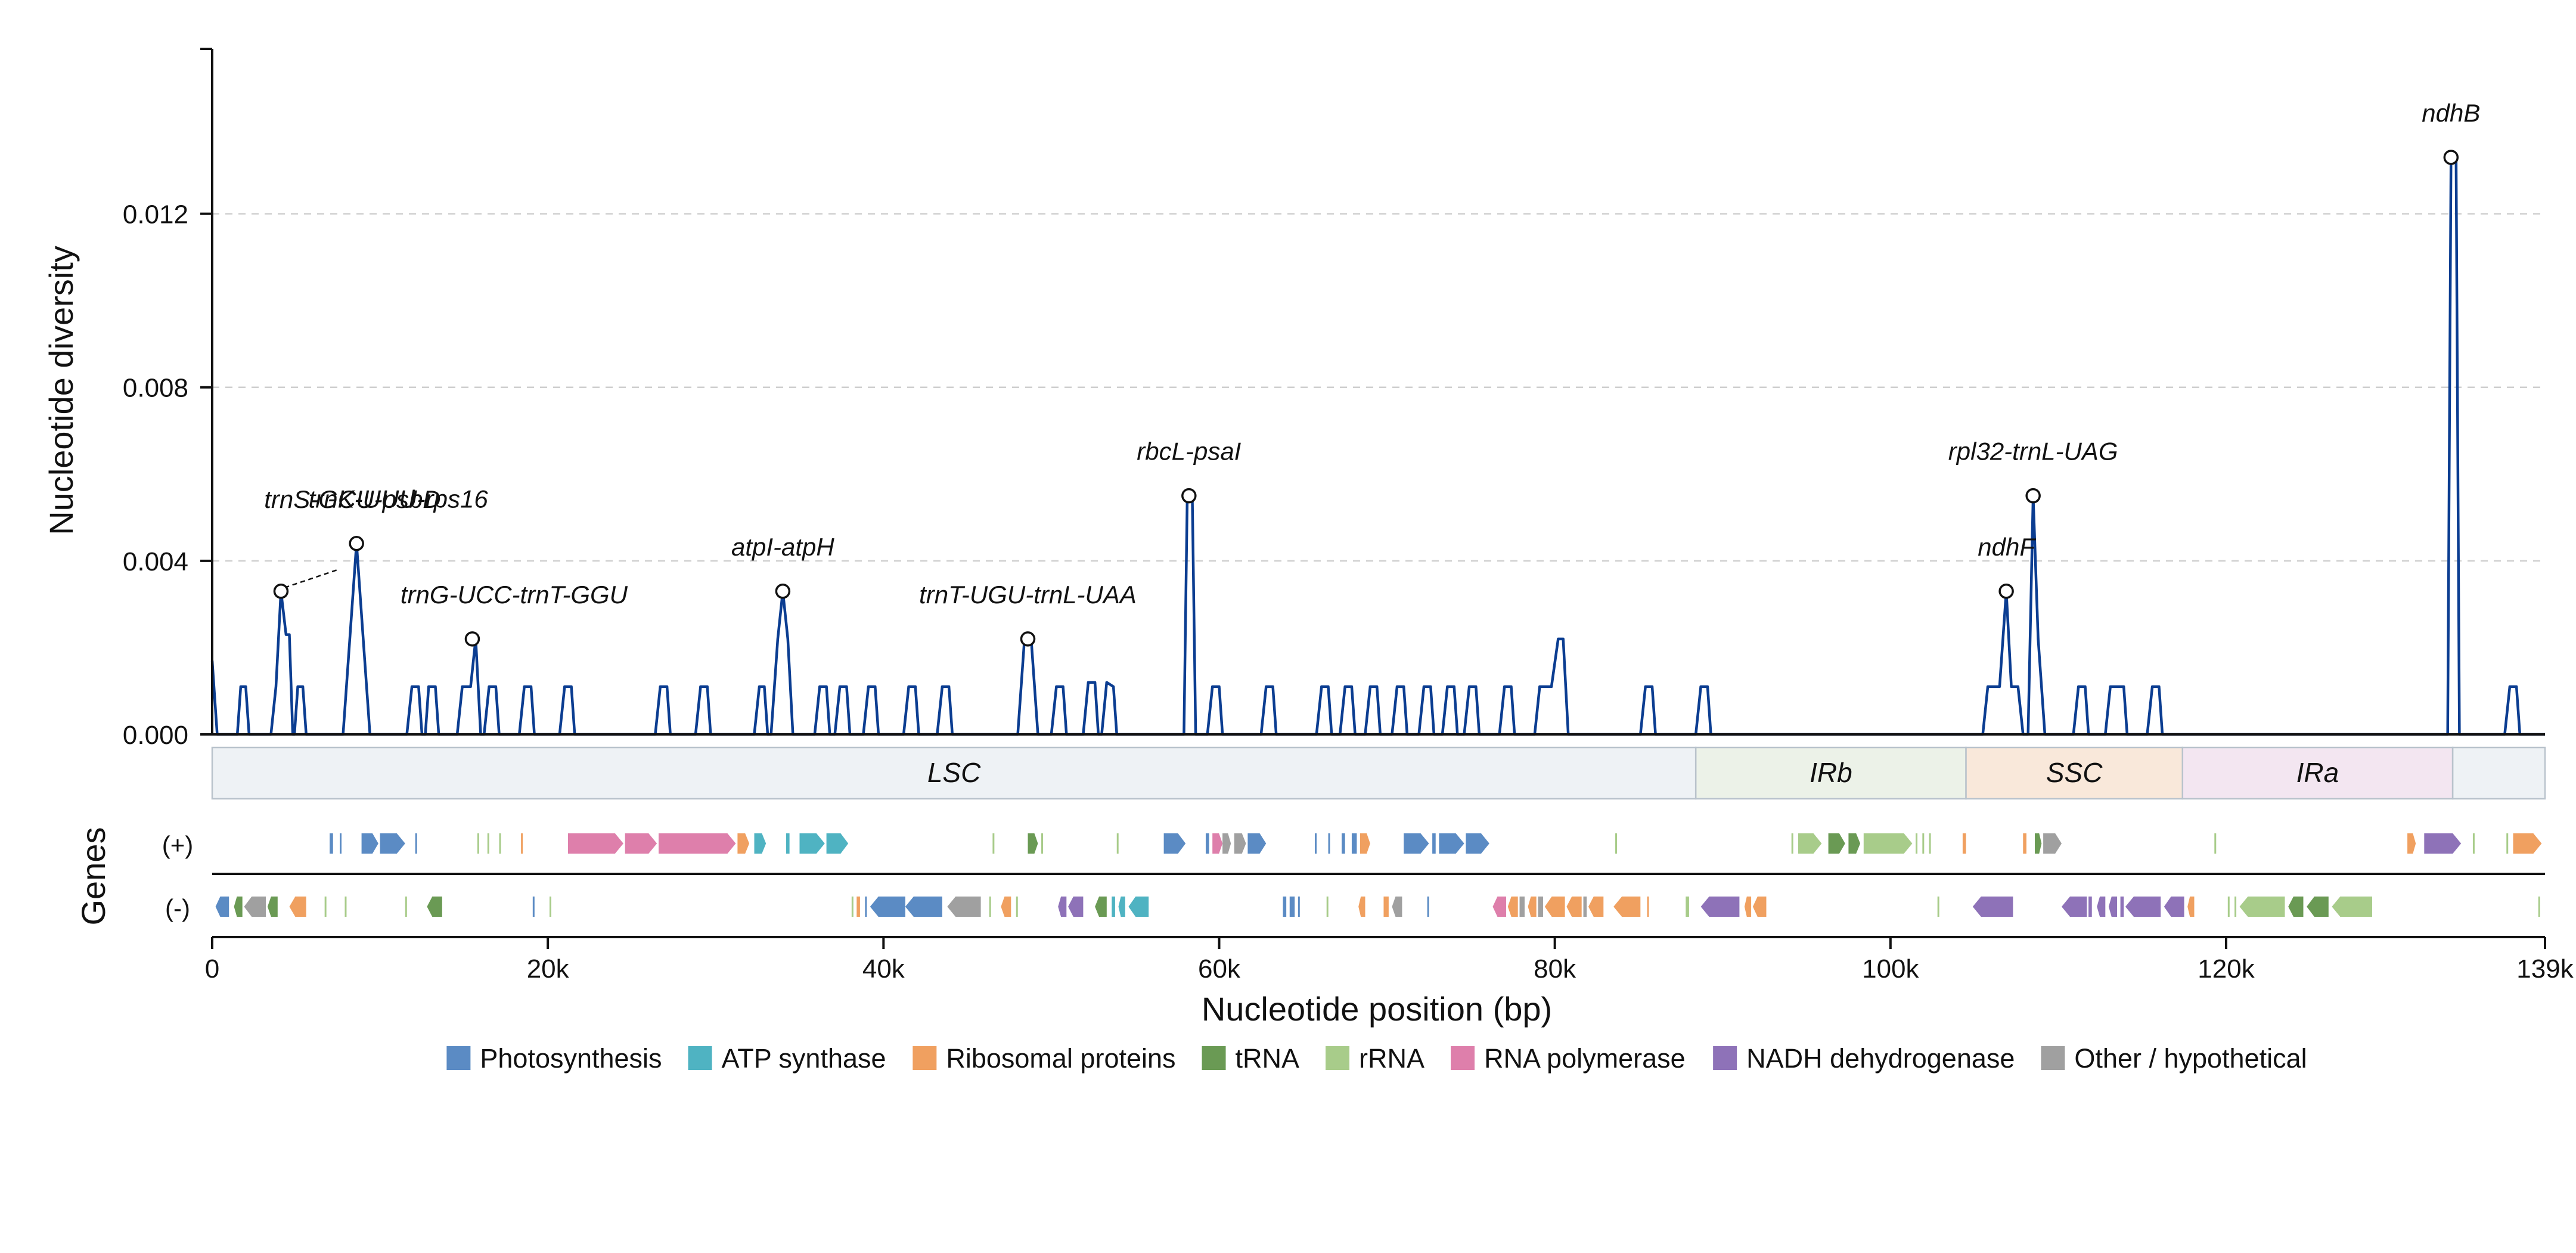  I want to click on region-label: IRa, so click(2317, 772).